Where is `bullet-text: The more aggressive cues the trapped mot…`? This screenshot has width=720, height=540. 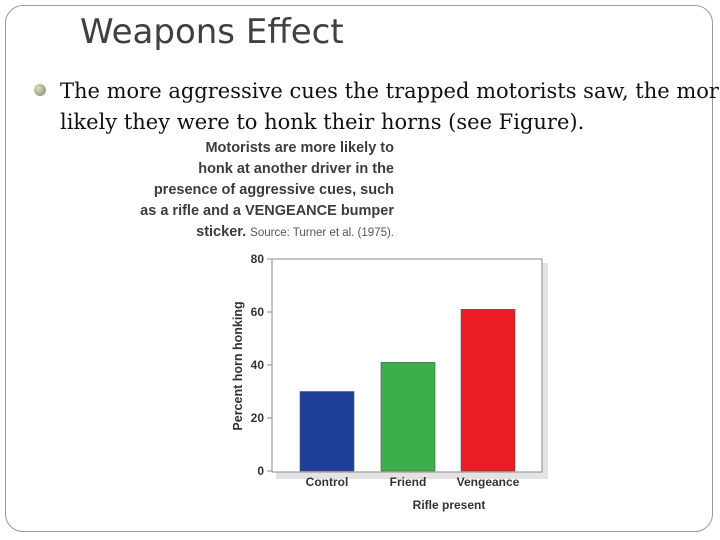 bullet-text: The more aggressive cues the trapped mot… is located at coordinates (390, 107).